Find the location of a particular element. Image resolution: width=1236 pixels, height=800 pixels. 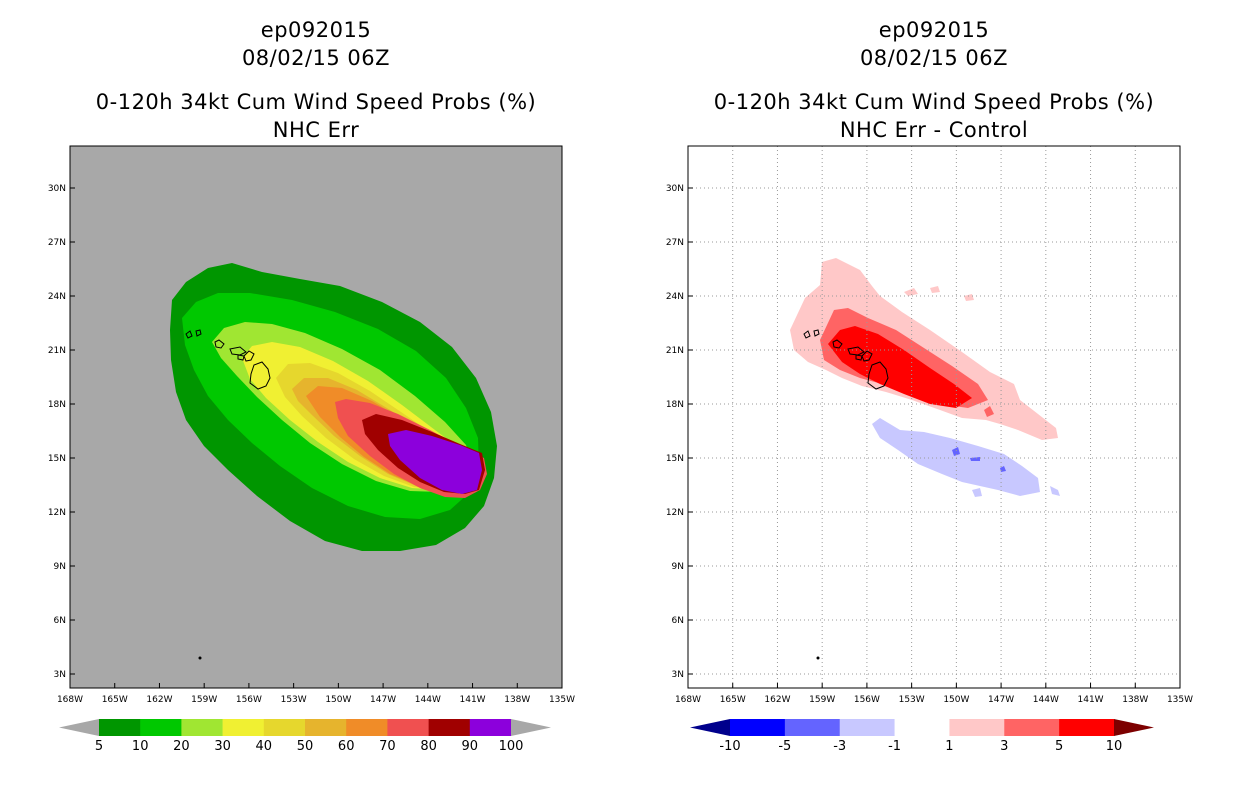

left-lat-label: 18N is located at coordinates (57, 405).